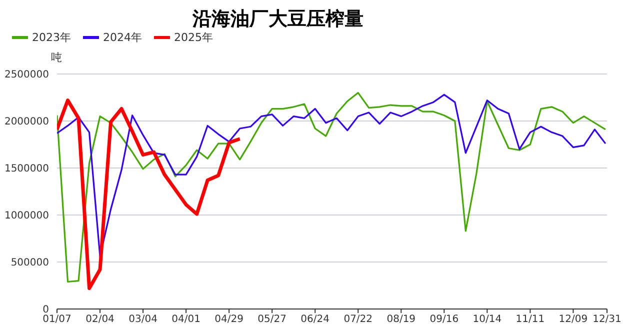 Image resolution: width=623 pixels, height=326 pixels. I want to click on legend-label: 2025年, so click(193, 37).